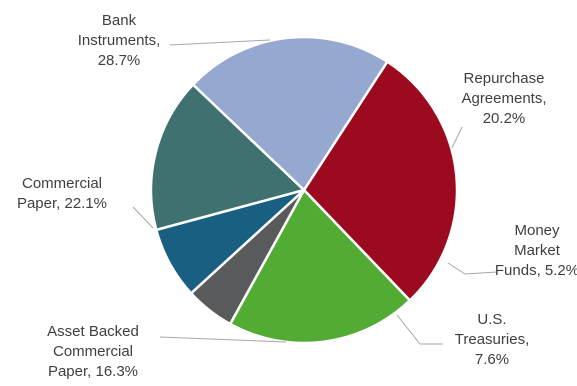 This screenshot has width=577, height=386. What do you see at coordinates (472, 268) in the screenshot?
I see `leader-line-money-market-funds` at bounding box center [472, 268].